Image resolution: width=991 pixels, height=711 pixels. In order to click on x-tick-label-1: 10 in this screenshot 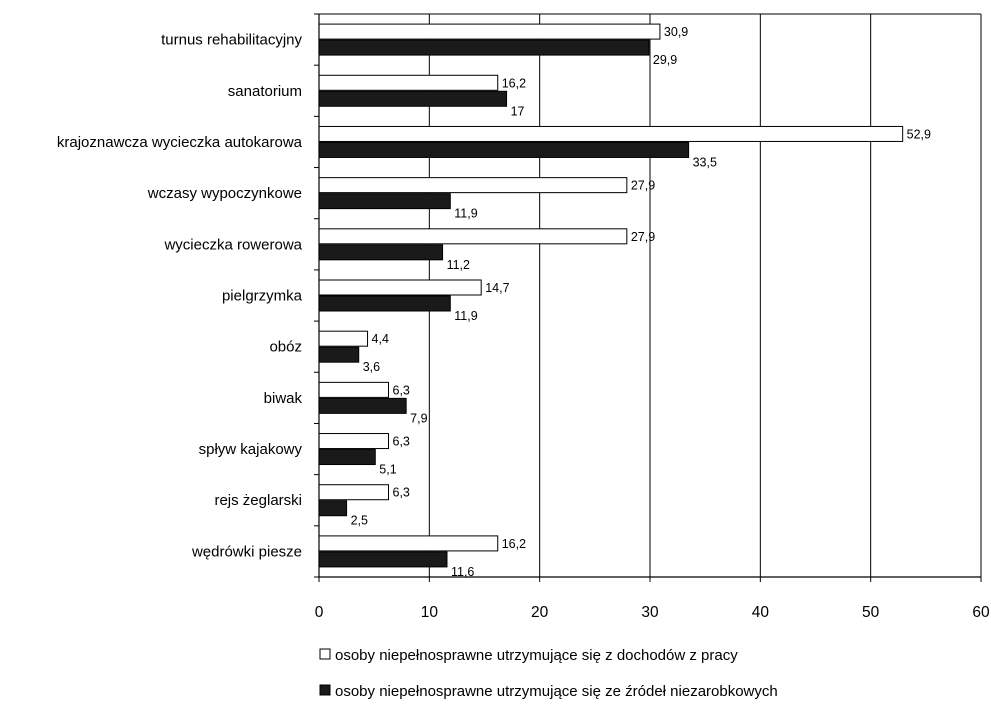, I will do `click(430, 612)`.